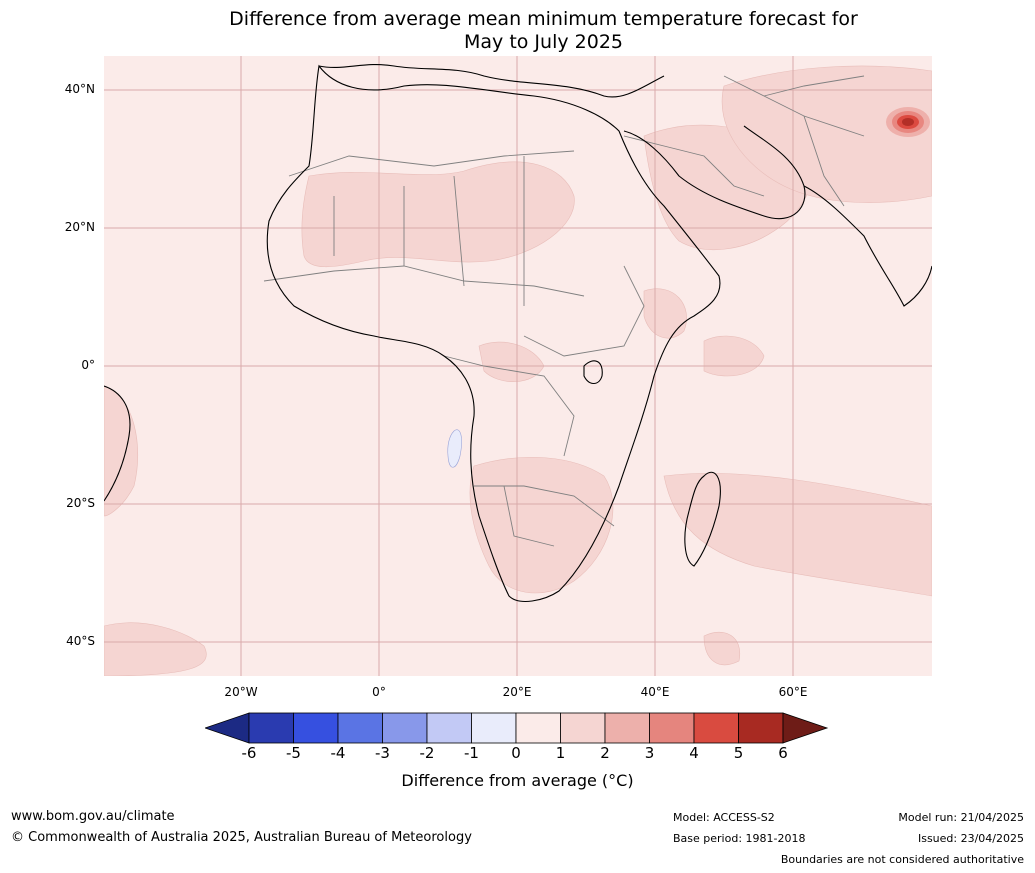  I want to click on lat-label-40n: 40°N, so click(79, 89).